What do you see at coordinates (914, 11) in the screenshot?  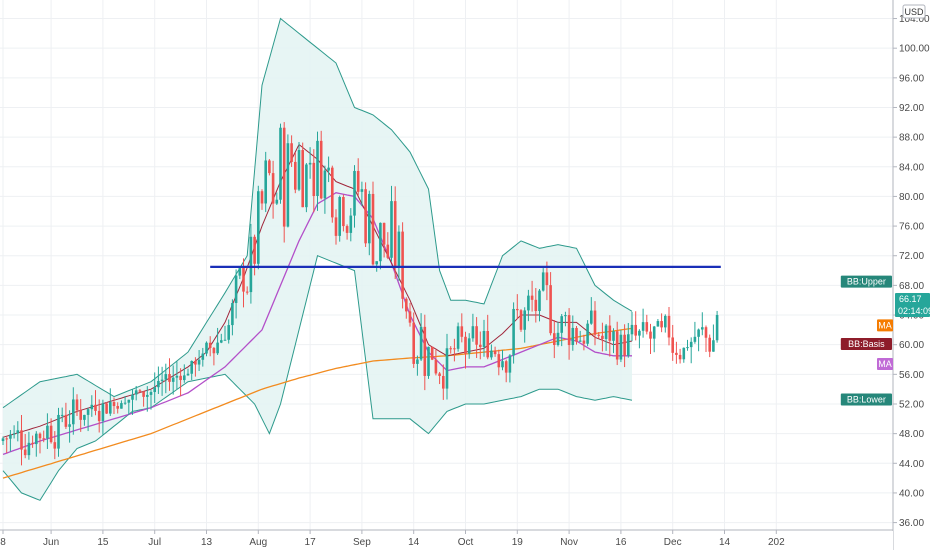 I see `currency-badge: USD` at bounding box center [914, 11].